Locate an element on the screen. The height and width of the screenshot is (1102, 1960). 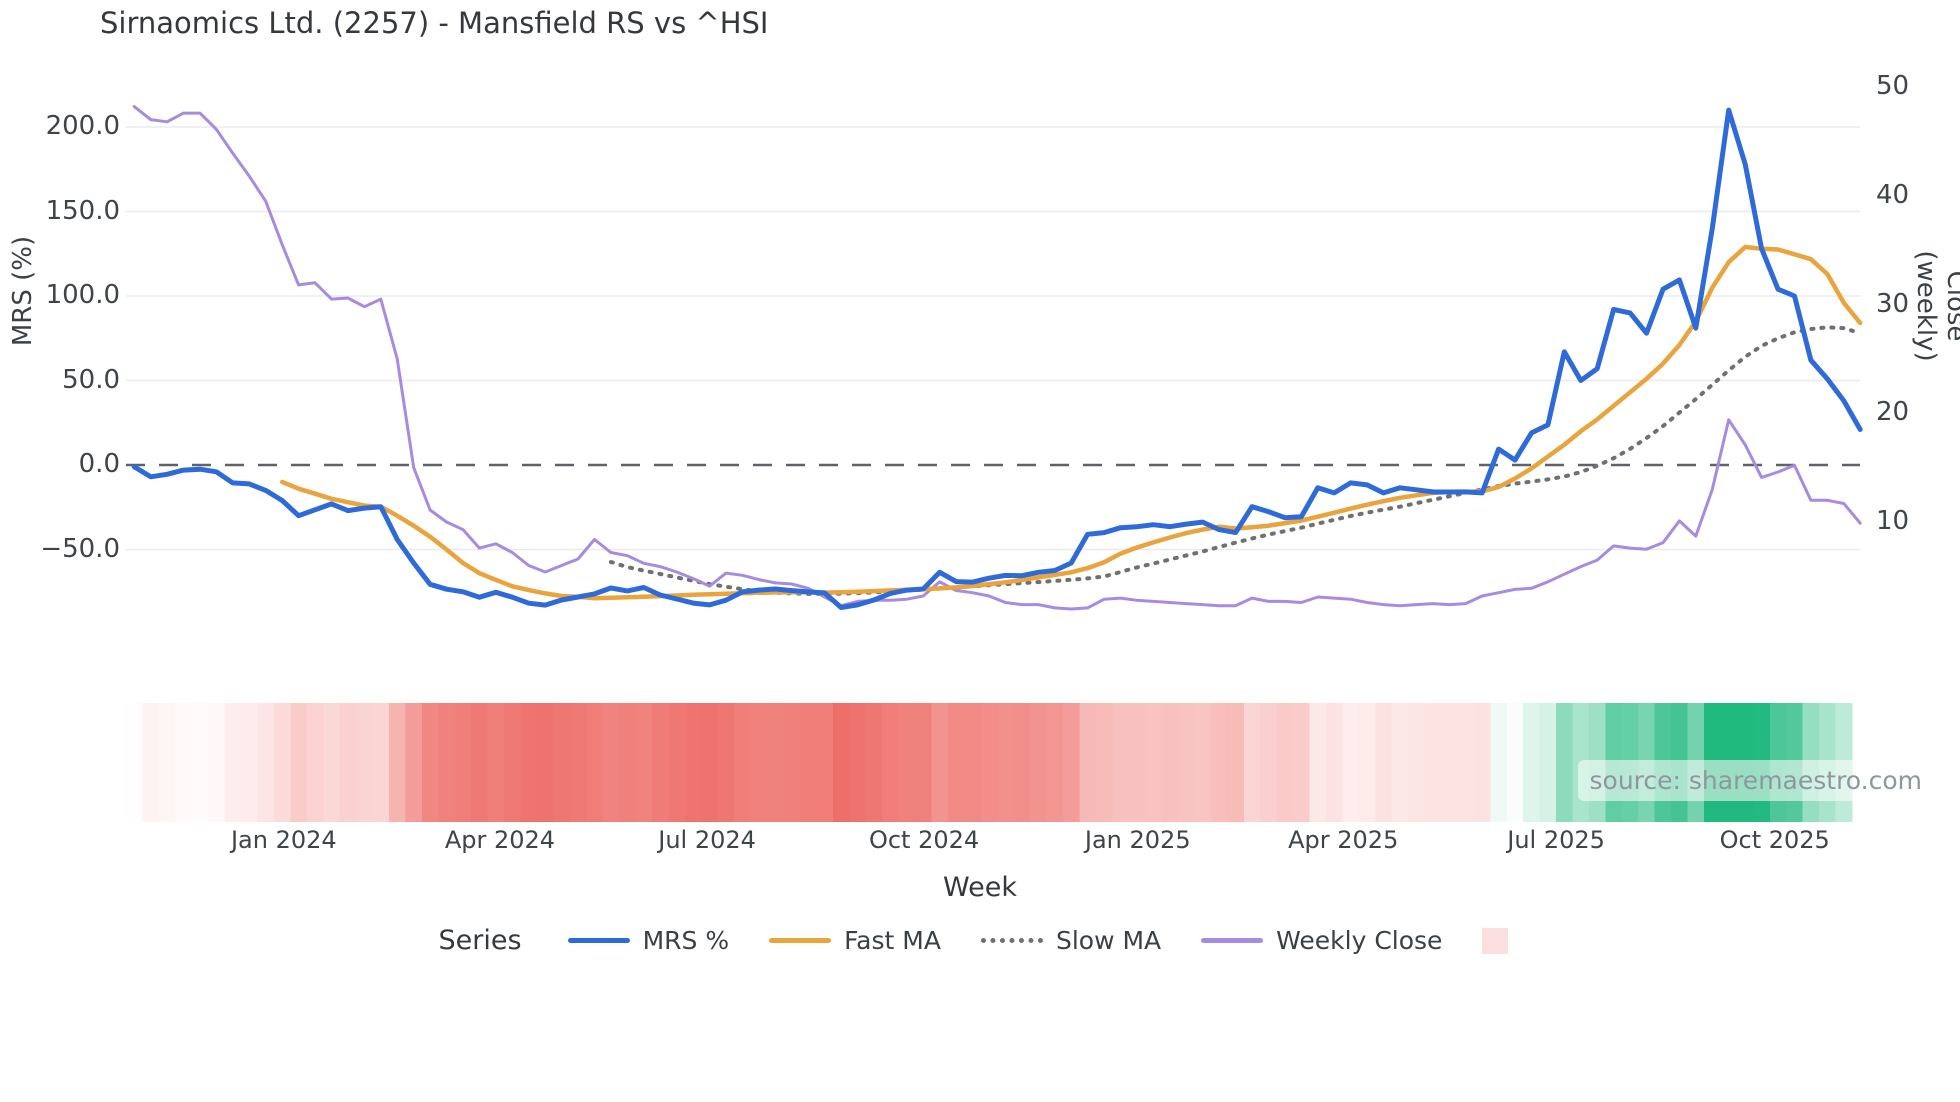
legend-item-heatmap is located at coordinates (1501, 940).